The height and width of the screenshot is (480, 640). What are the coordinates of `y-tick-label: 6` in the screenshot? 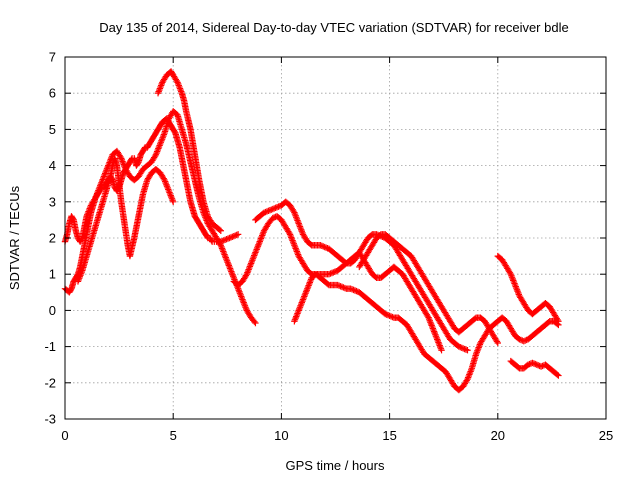 It's located at (52, 93).